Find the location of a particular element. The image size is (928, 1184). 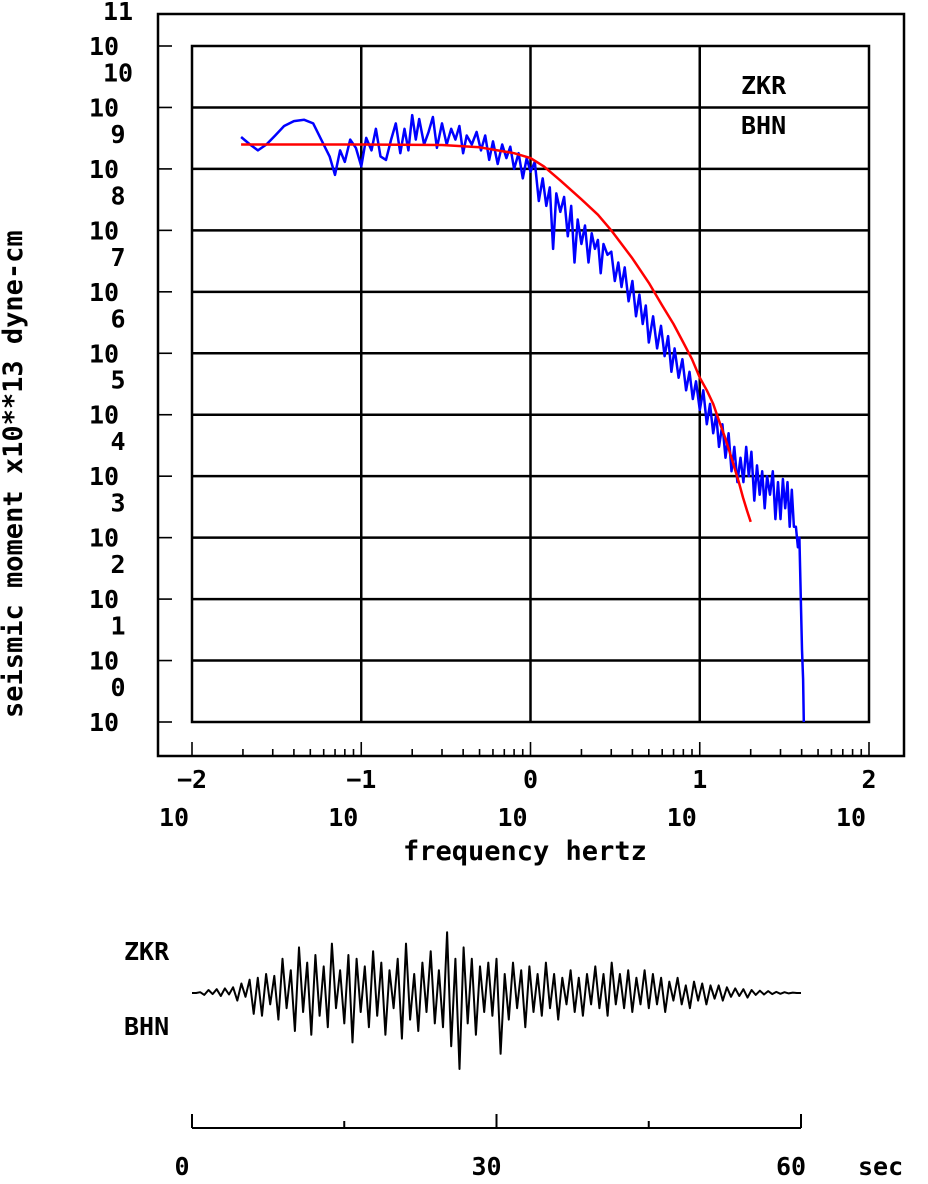

x-tick-exponent: 2 is located at coordinates (868, 779).